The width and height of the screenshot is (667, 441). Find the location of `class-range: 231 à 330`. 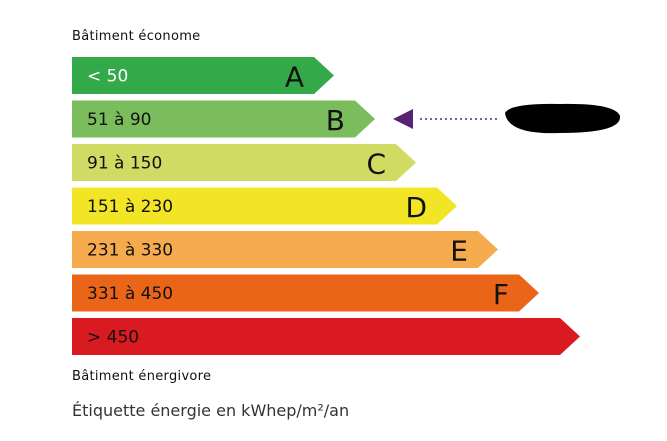

class-range: 231 à 330 is located at coordinates (130, 251).